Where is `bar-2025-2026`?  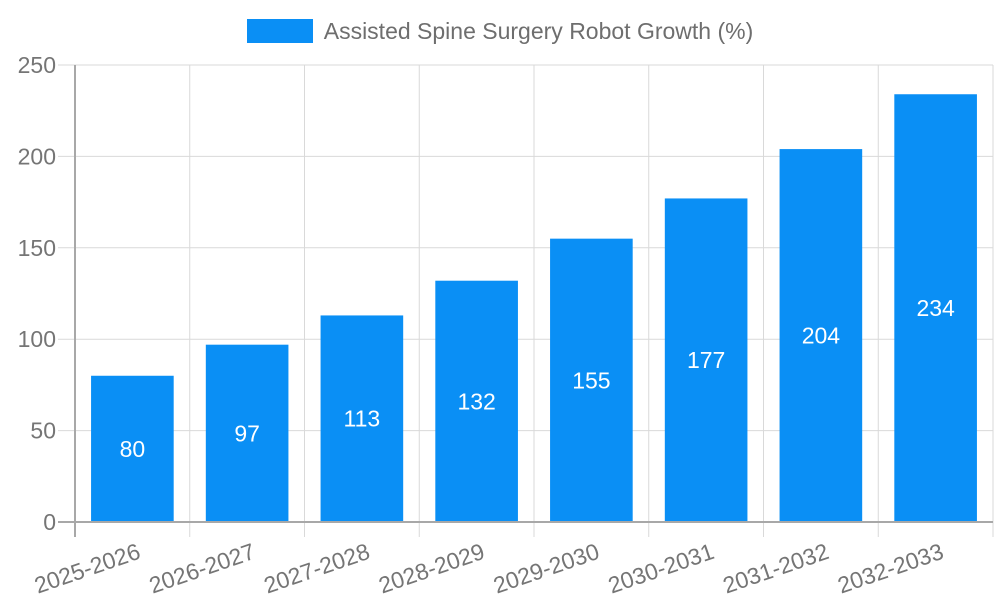
bar-2025-2026 is located at coordinates (132, 448).